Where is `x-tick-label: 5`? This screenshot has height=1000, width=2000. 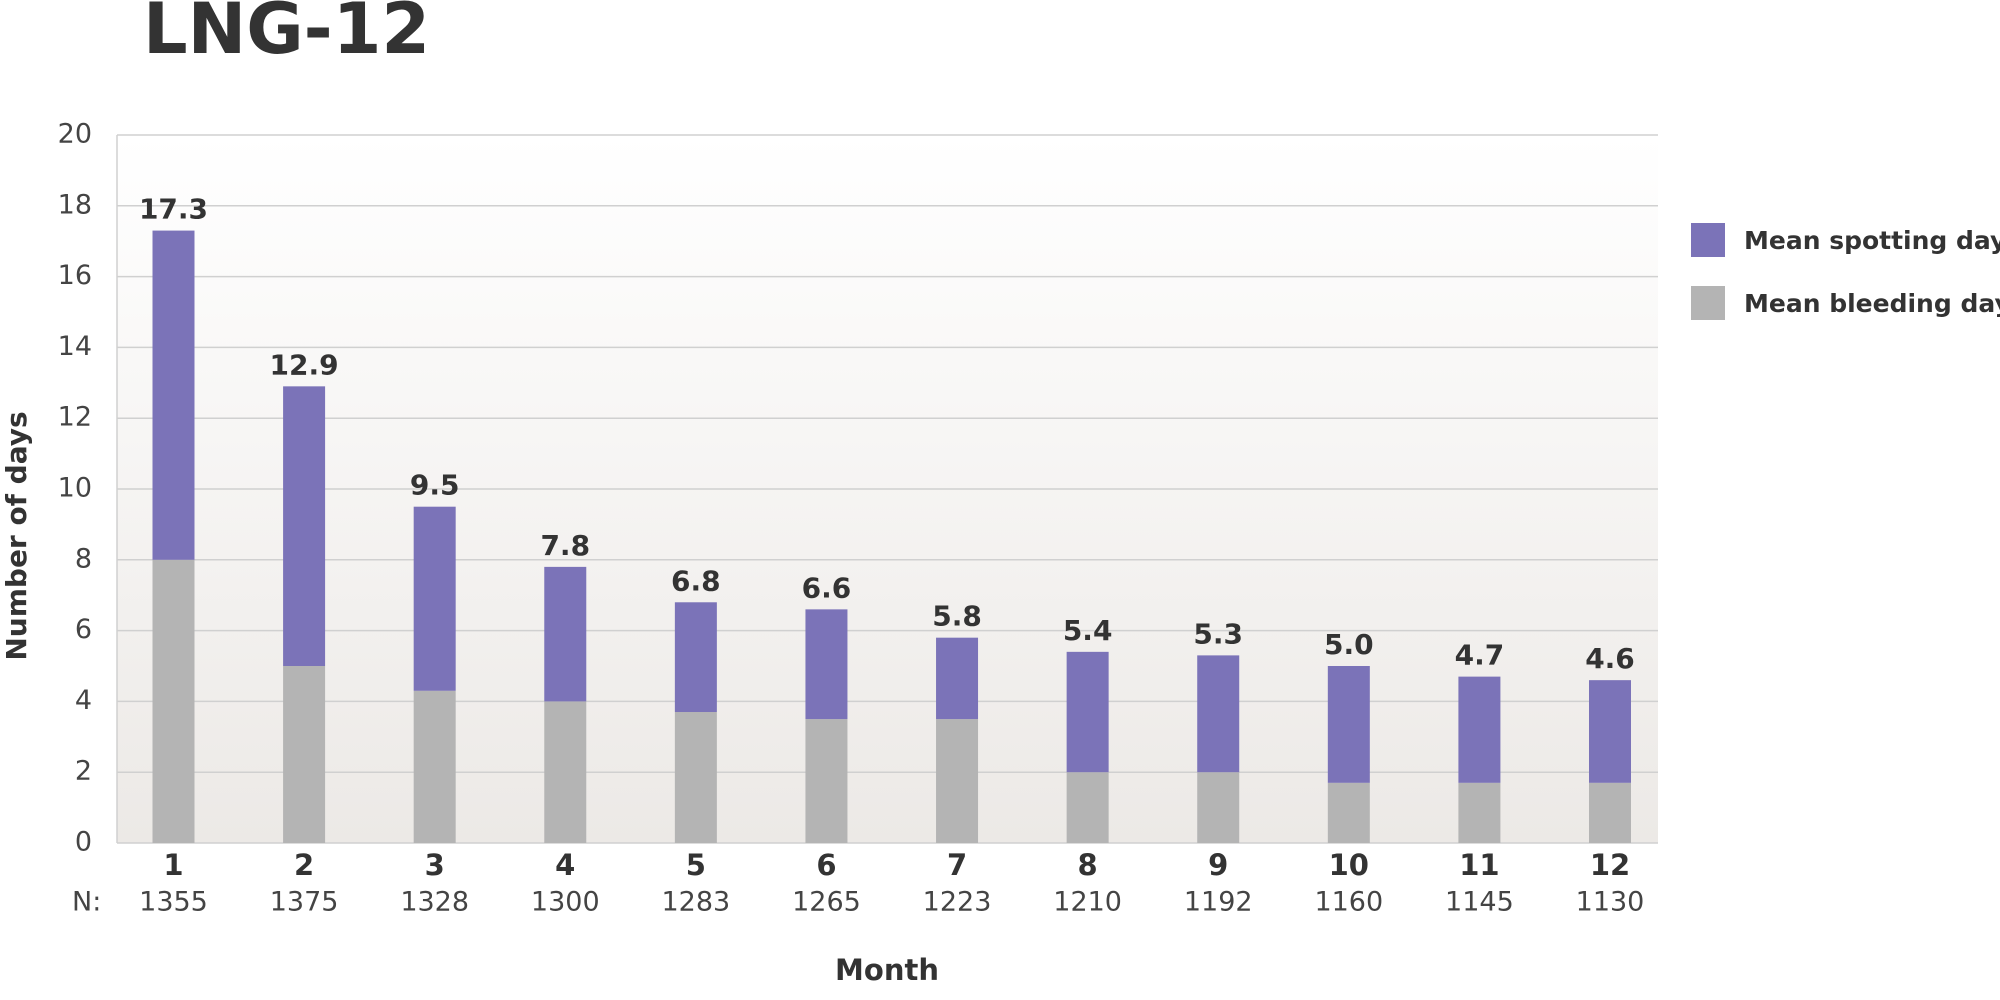 x-tick-label: 5 is located at coordinates (696, 865).